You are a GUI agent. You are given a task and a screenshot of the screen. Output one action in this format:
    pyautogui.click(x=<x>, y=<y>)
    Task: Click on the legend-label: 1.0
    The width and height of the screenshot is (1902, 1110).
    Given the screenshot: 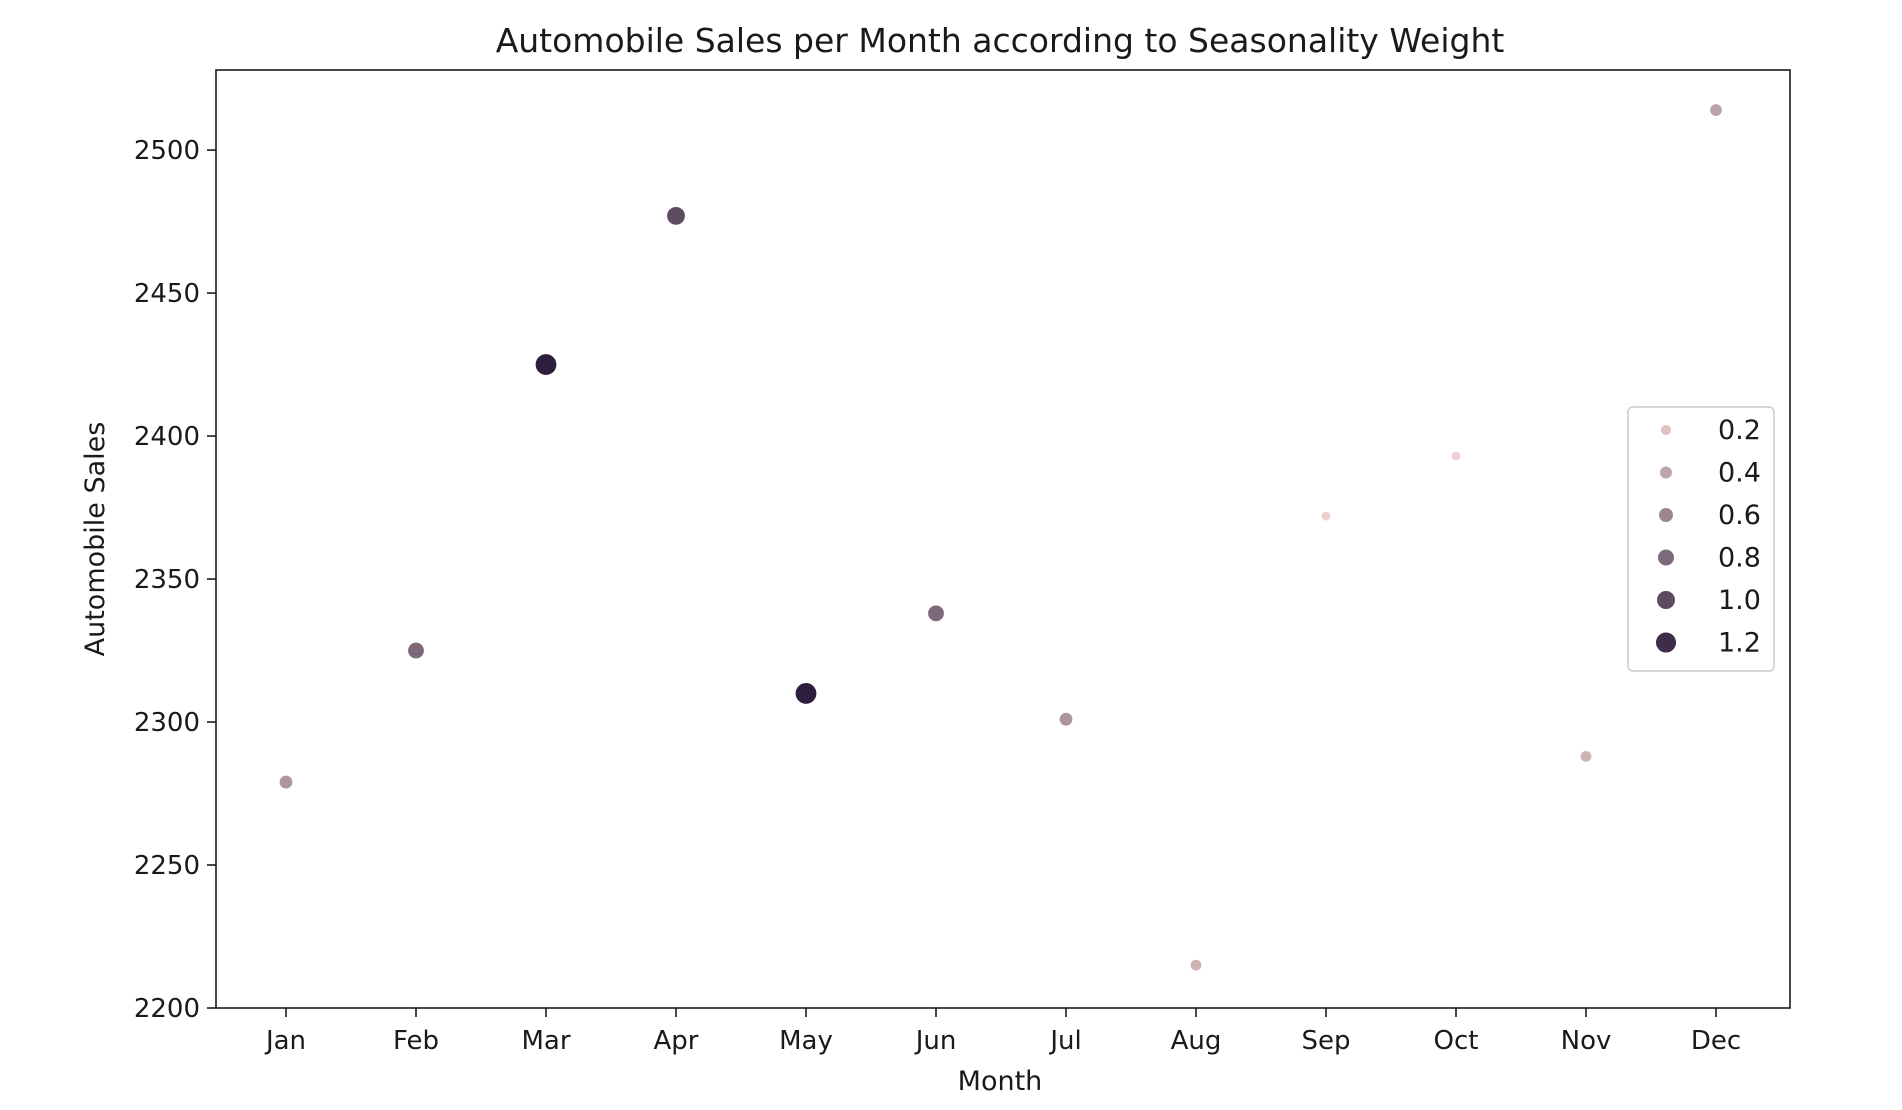 What is the action you would take?
    pyautogui.click(x=1739, y=600)
    